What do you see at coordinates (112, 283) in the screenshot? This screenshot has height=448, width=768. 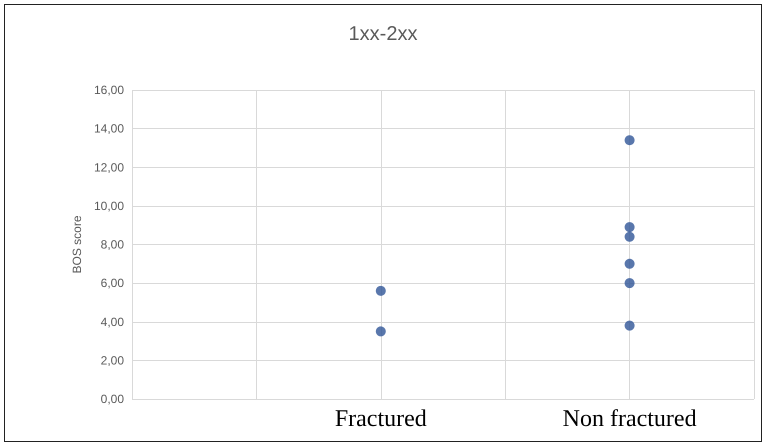 I see `y-tick-label: 6,00` at bounding box center [112, 283].